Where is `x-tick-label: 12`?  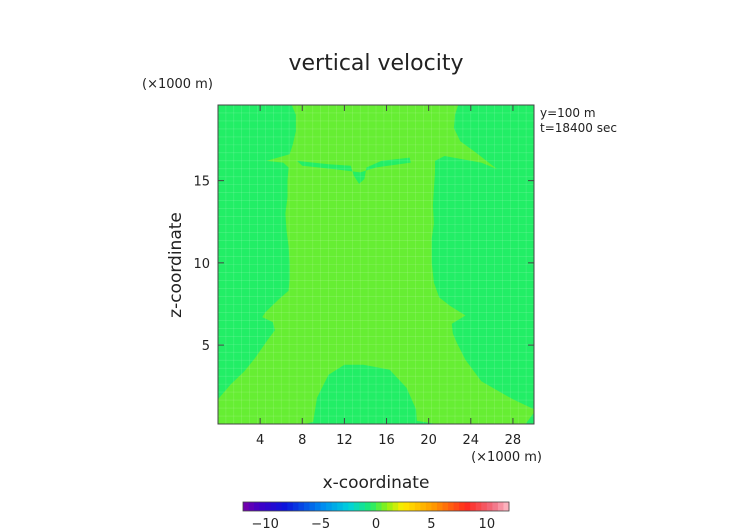
x-tick-label: 12 is located at coordinates (344, 440).